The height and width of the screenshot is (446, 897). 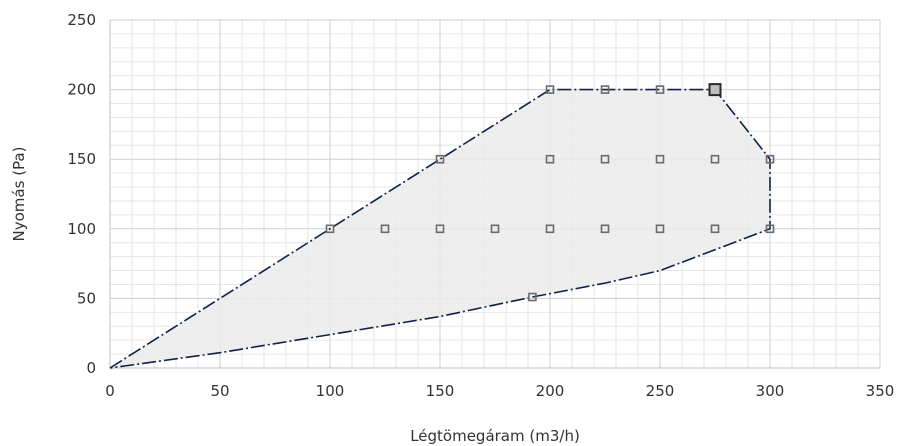 What do you see at coordinates (330, 391) in the screenshot?
I see `x-tick-label: 100` at bounding box center [330, 391].